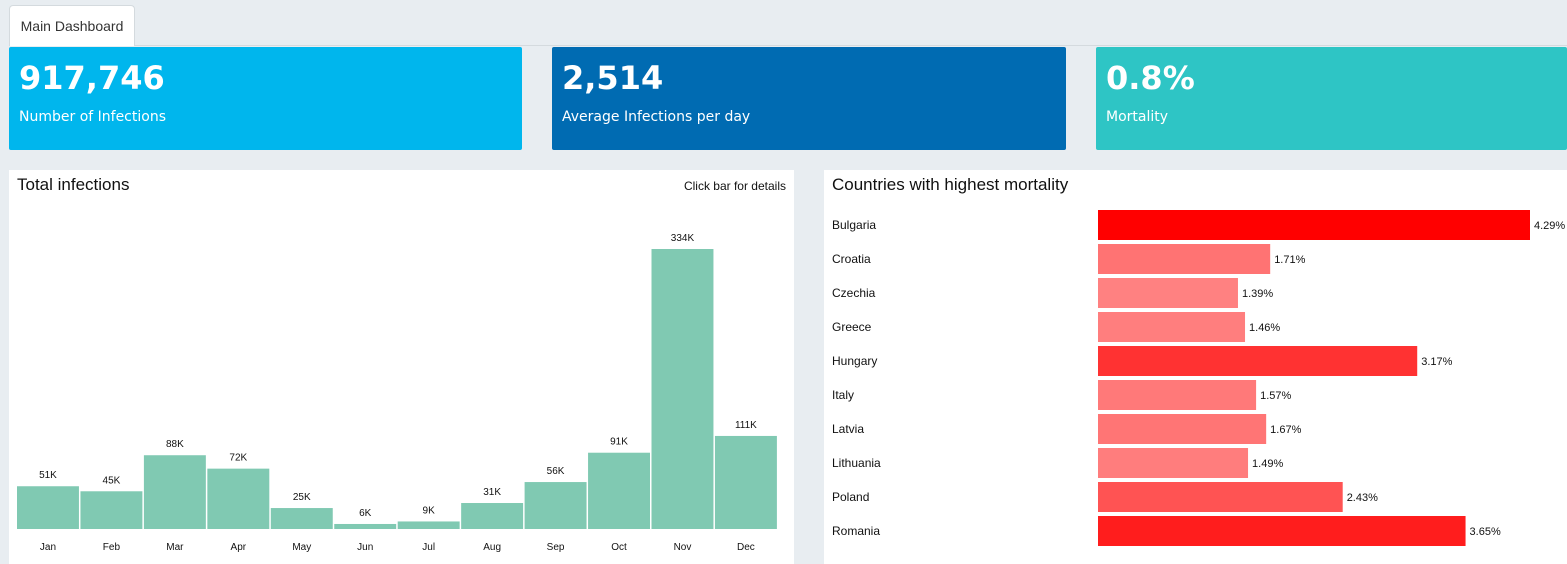 This screenshot has height=564, width=1567. Describe the element at coordinates (1267, 464) in the screenshot. I see `bar-value-label: 1.49%` at that location.